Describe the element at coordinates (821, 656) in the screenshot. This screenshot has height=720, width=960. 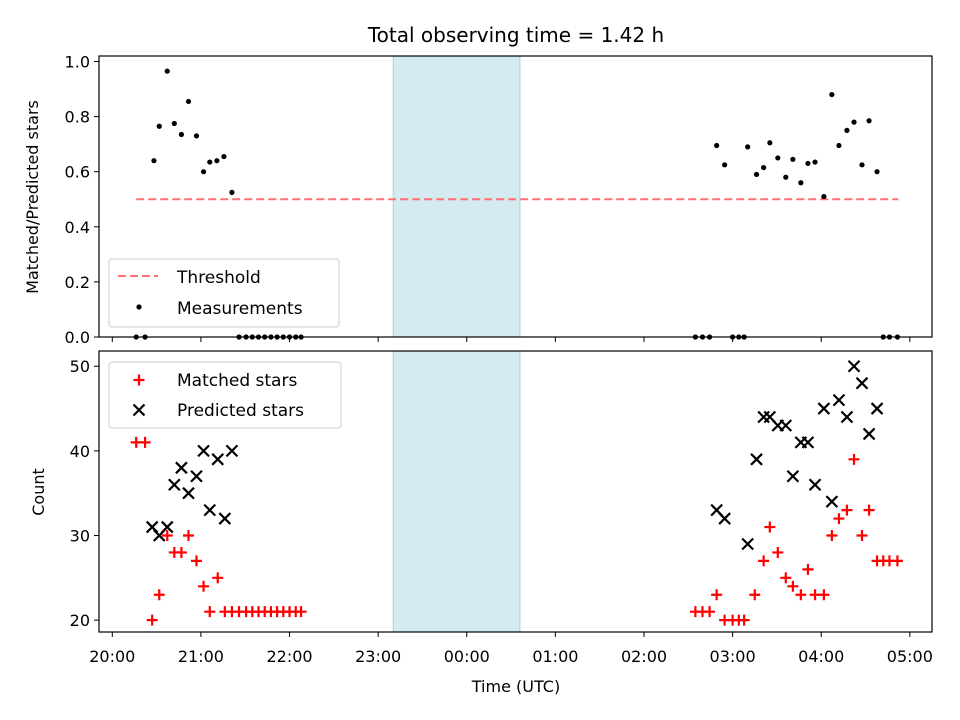
I see `x-tick-label: 04:00` at that location.